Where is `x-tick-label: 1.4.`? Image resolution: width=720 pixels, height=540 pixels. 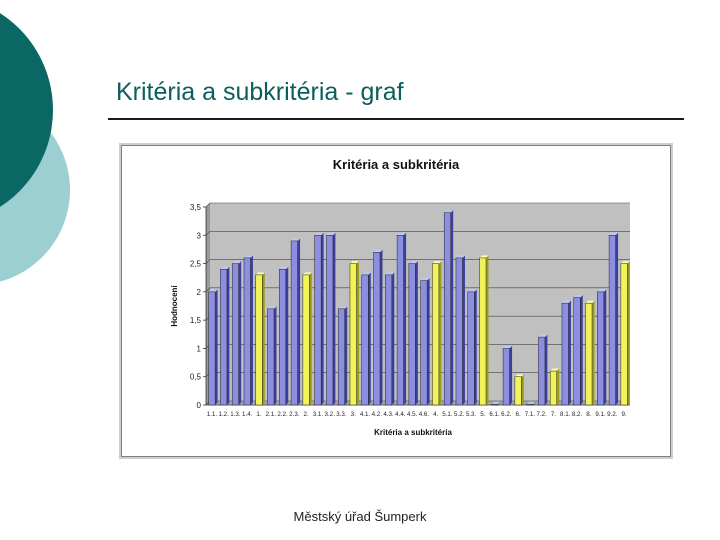 x-tick-label: 1.4. is located at coordinates (247, 414).